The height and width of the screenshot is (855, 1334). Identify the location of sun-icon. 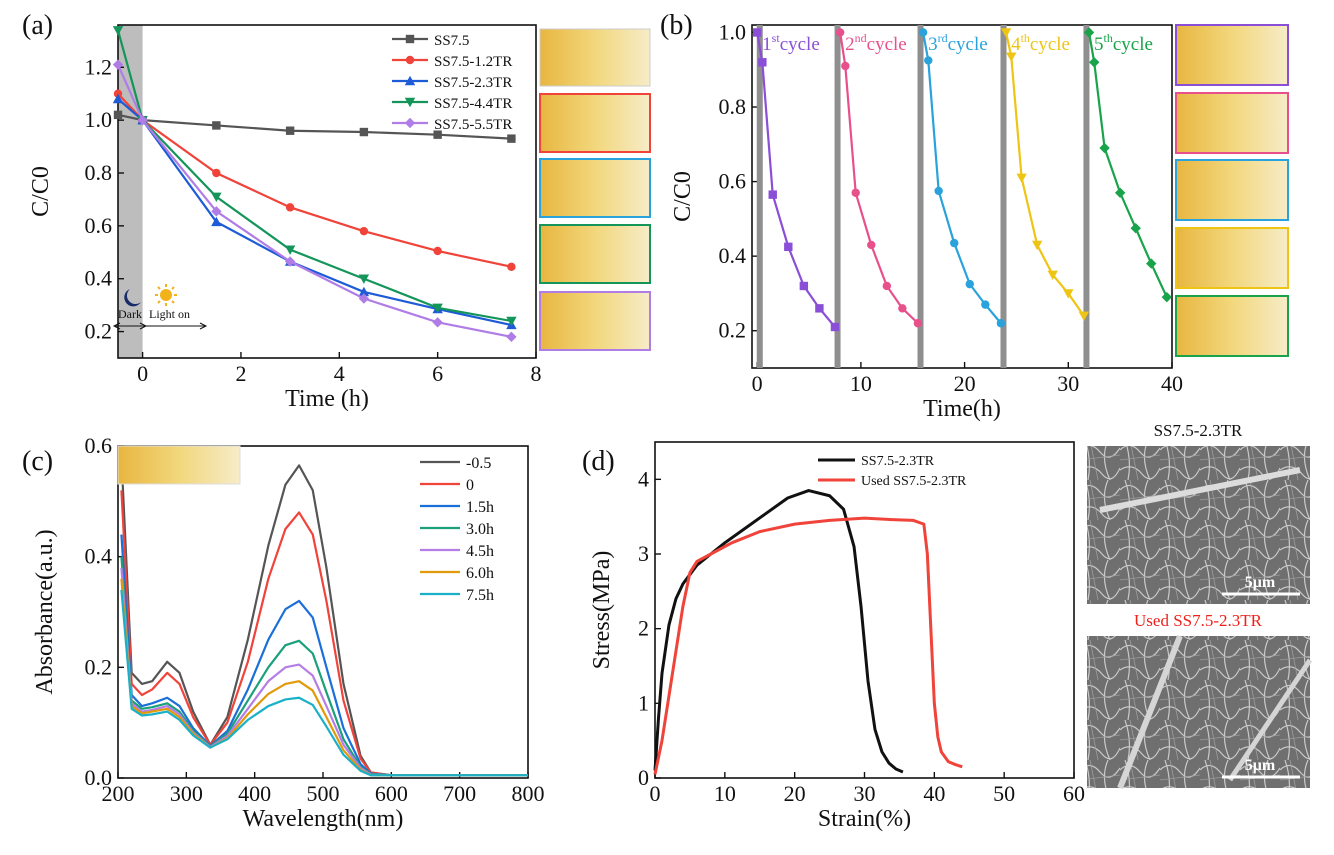
(166, 295).